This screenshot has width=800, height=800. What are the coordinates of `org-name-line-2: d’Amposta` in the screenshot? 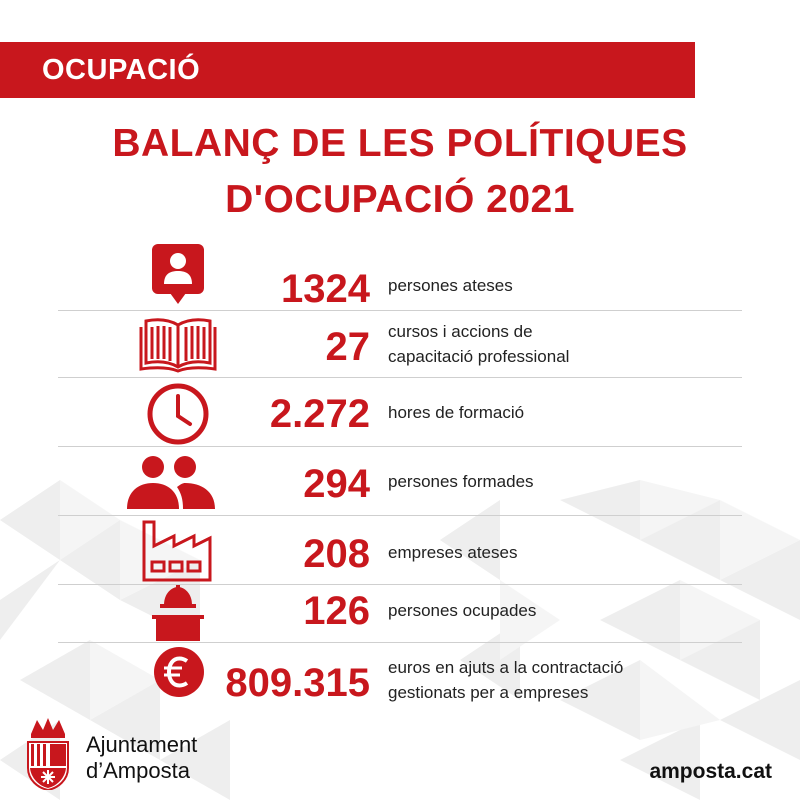 It's located at (138, 770).